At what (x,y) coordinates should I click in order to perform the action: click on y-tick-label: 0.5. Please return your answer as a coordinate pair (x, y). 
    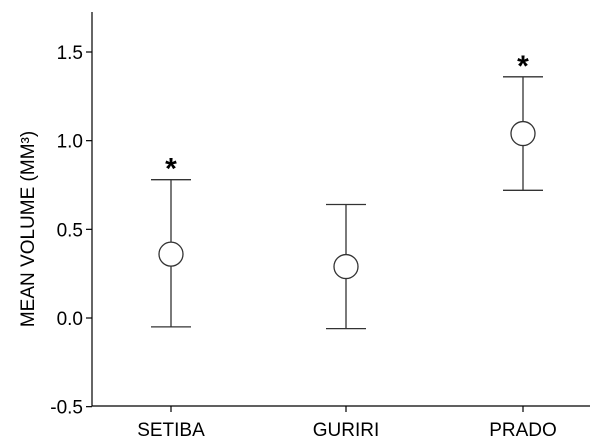
    Looking at the image, I should click on (70, 230).